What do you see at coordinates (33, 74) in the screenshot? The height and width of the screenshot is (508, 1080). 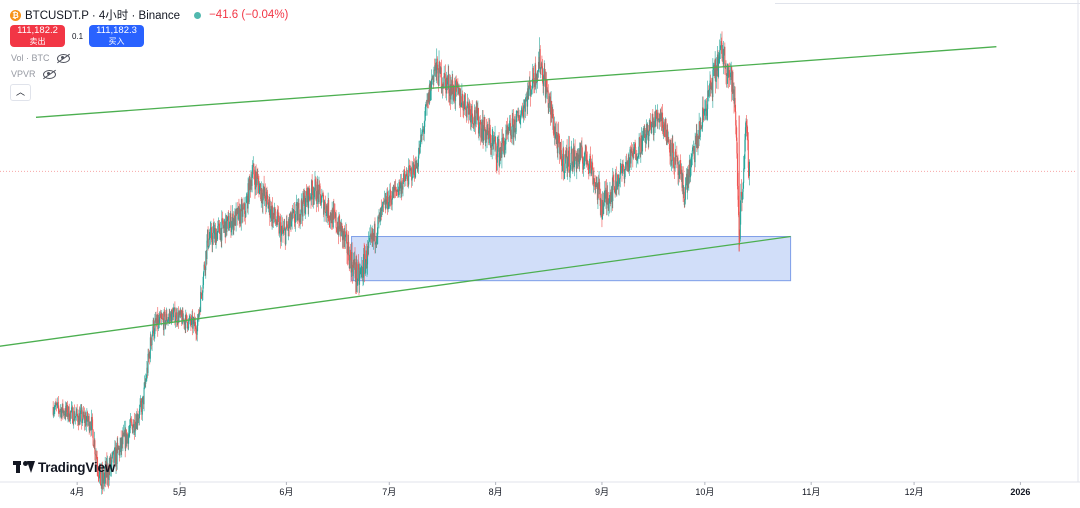 I see `indicator-vpvr: VPVR` at bounding box center [33, 74].